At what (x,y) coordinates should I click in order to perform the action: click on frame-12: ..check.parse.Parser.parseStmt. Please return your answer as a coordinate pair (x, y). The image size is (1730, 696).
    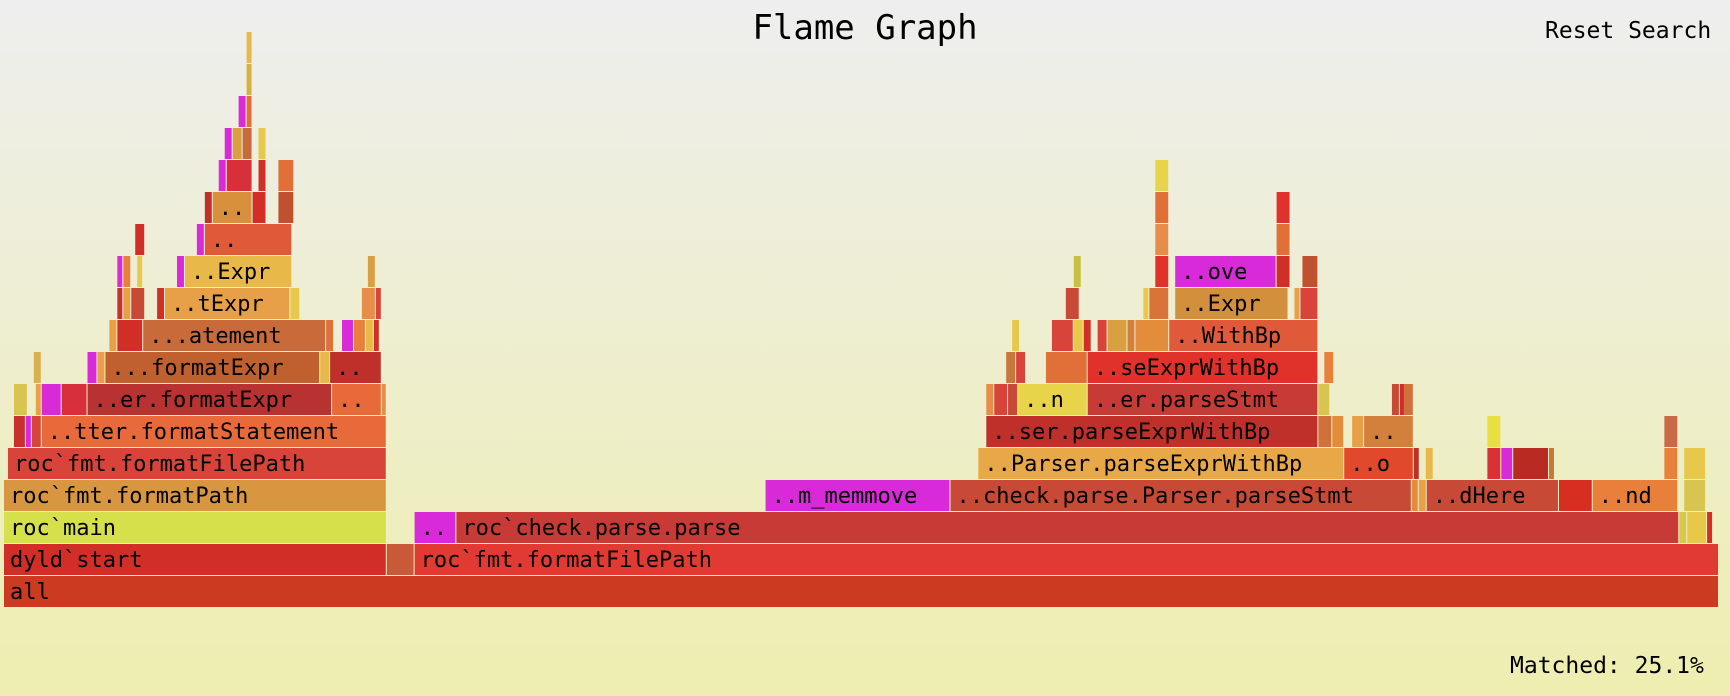
    Looking at the image, I should click on (1180, 495).